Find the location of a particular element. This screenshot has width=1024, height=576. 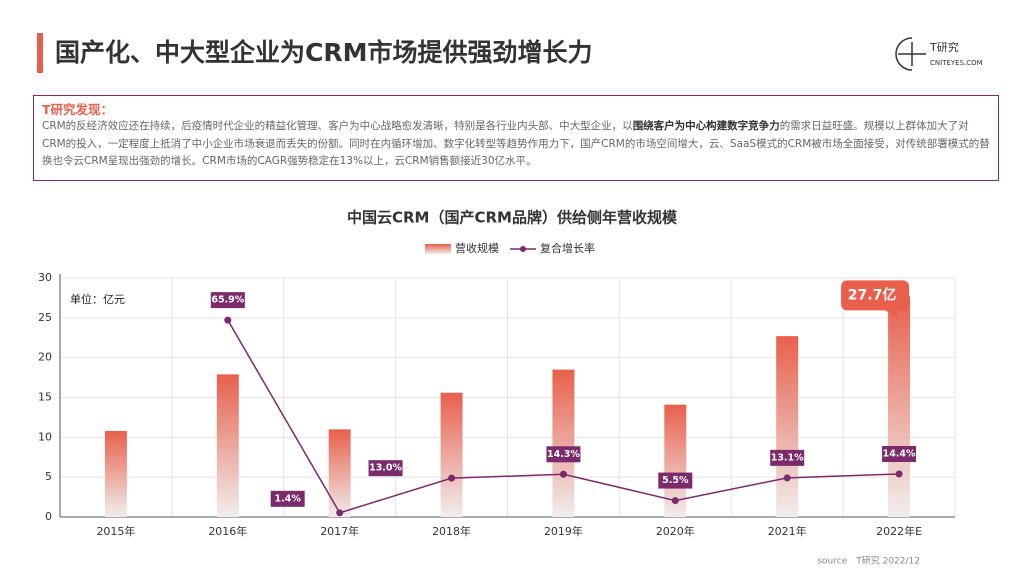

x-tick-label: 2021年 is located at coordinates (787, 531).